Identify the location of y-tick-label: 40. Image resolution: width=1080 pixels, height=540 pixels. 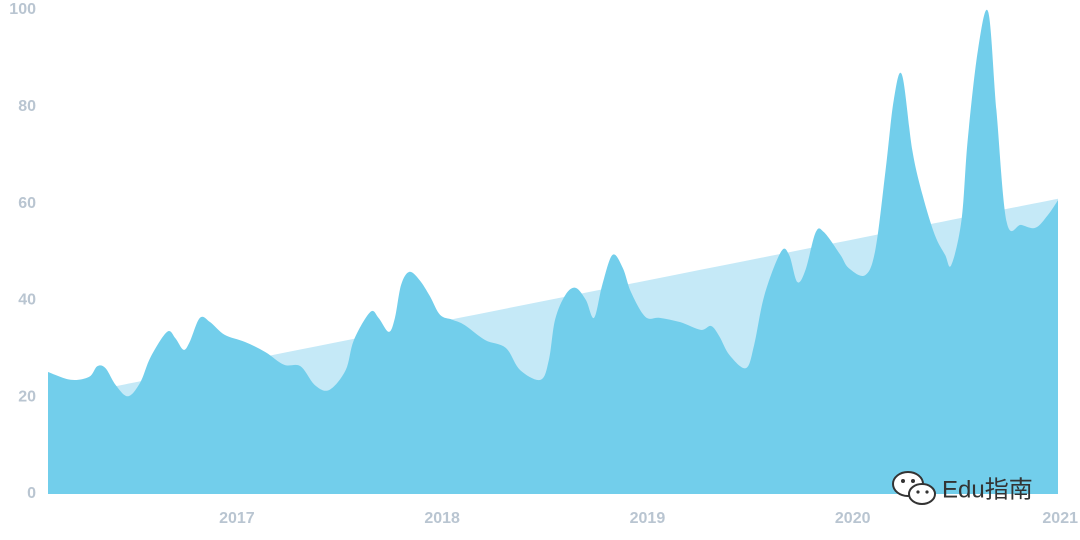
(27, 300).